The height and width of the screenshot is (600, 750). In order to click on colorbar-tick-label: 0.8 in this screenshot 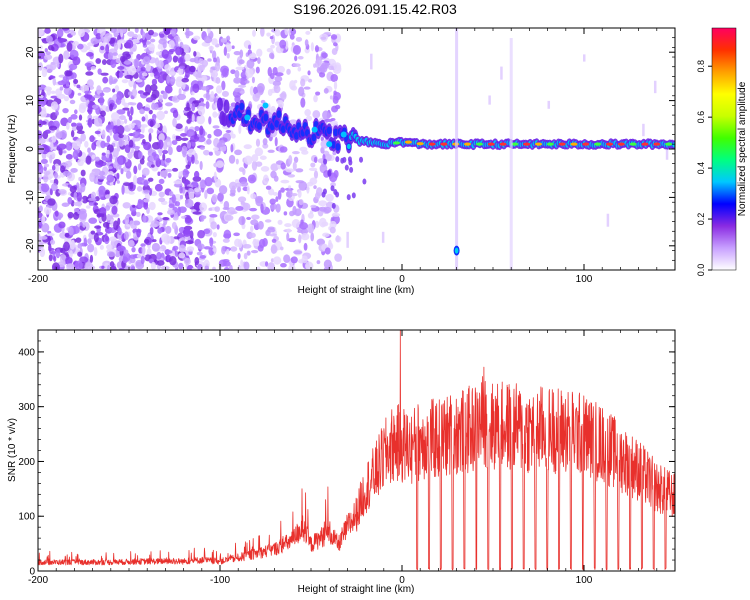, I will do `click(701, 66)`.